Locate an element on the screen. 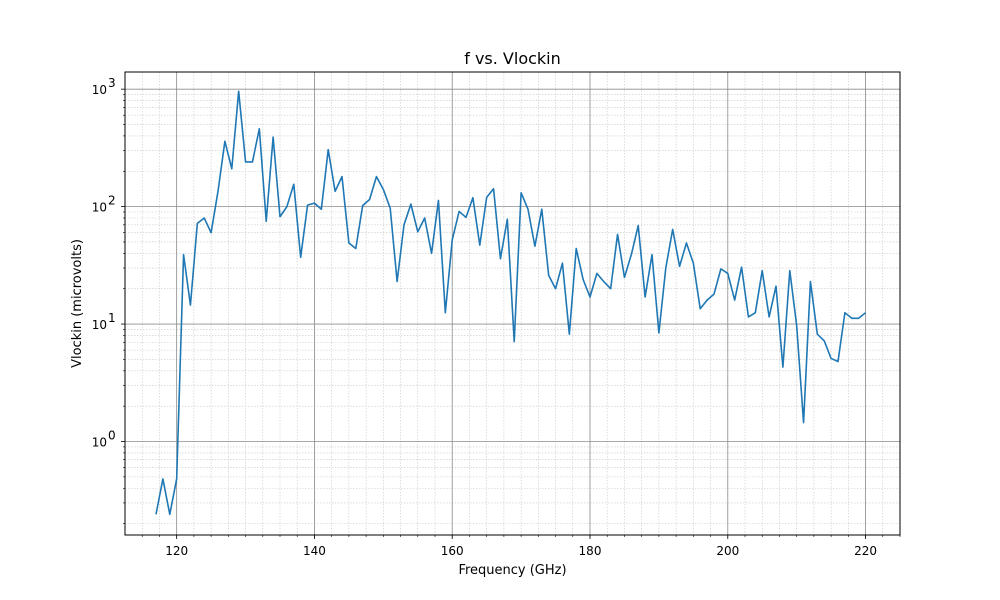  x-tick-label: 160 is located at coordinates (452, 551).